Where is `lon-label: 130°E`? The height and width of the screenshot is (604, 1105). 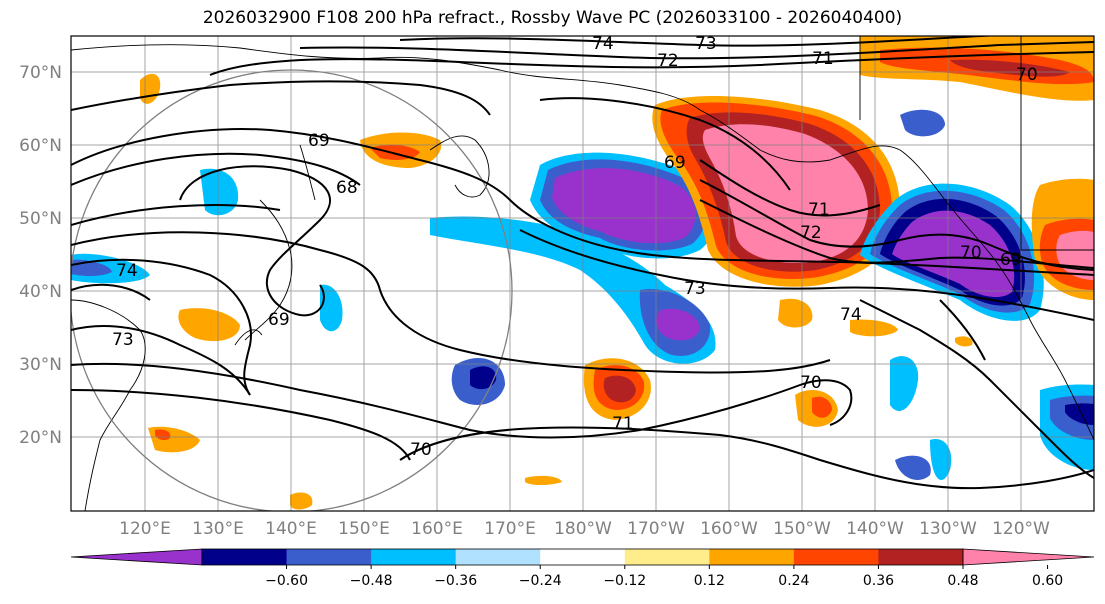
lon-label: 130°E is located at coordinates (218, 529).